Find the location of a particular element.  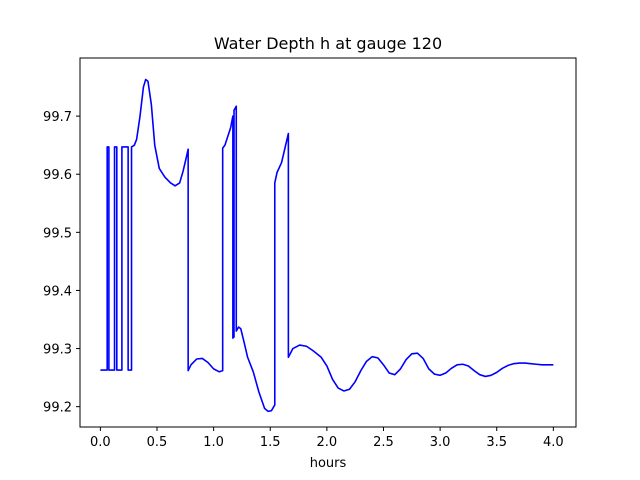

chart-title: Water Depth h at gauge 120 is located at coordinates (328, 43).